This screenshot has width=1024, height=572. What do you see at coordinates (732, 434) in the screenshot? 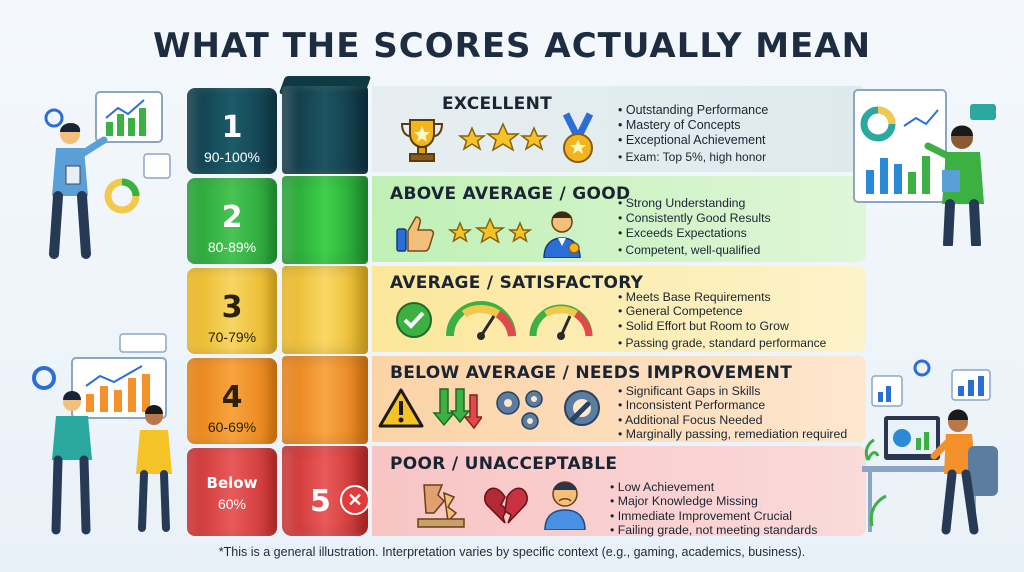
I see `list-item: Marginally passing, remediation required` at bounding box center [732, 434].